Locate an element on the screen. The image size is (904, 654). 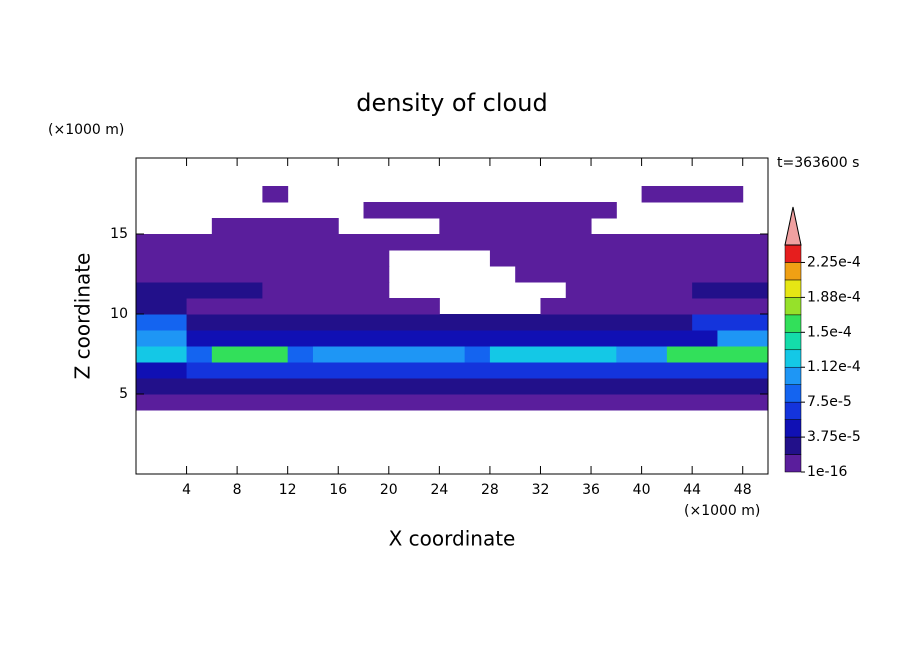
y-tick-label: 5 is located at coordinates (123, 394).